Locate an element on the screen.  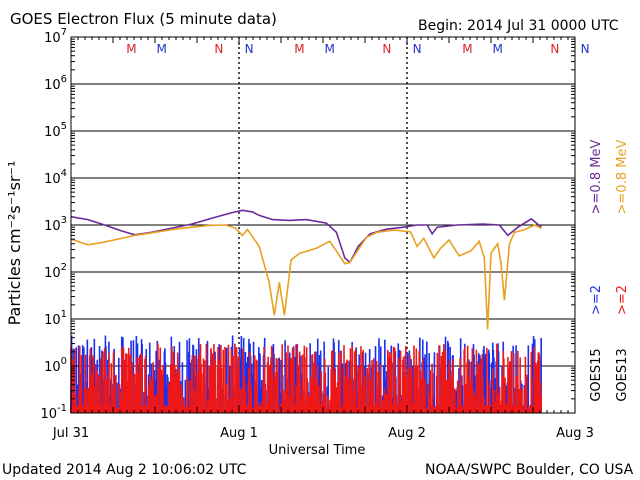
noise-series-goes13 is located at coordinates (306, 378).